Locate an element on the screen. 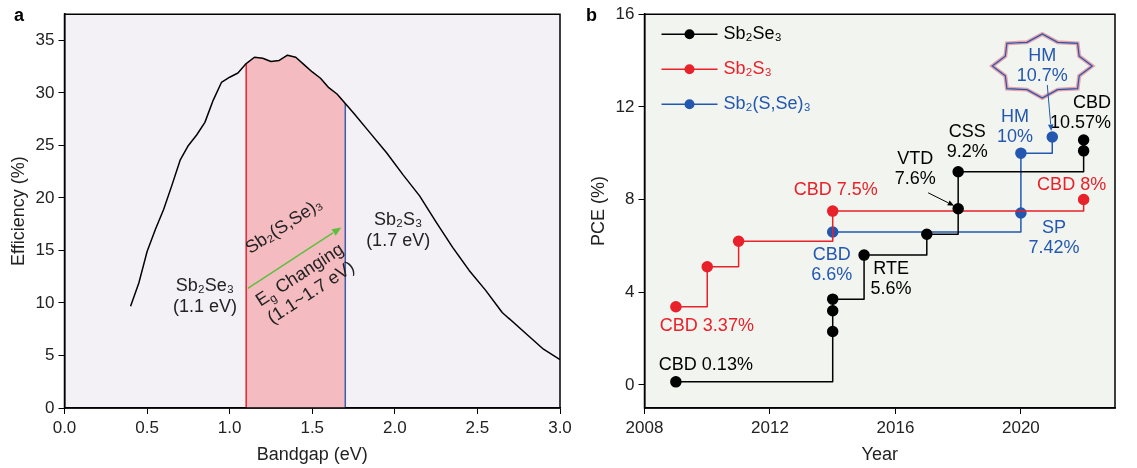  x-tick-label: 1.5 is located at coordinates (312, 427).